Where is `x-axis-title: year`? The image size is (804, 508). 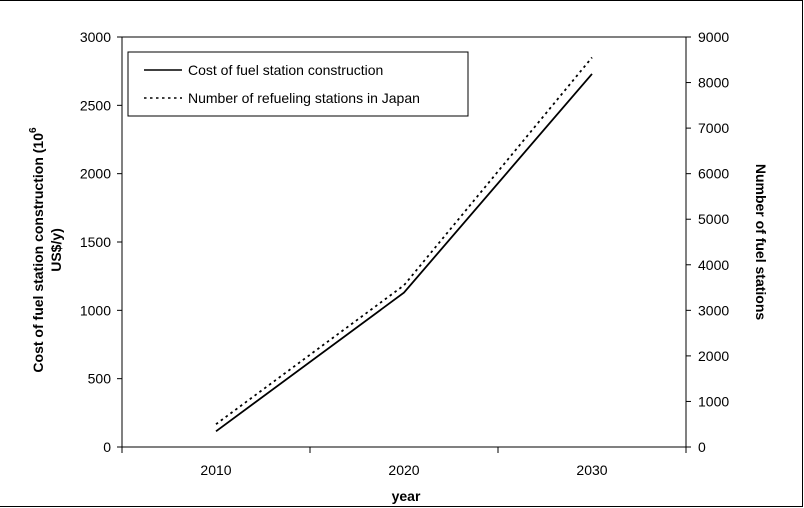 x-axis-title: year is located at coordinates (406, 496).